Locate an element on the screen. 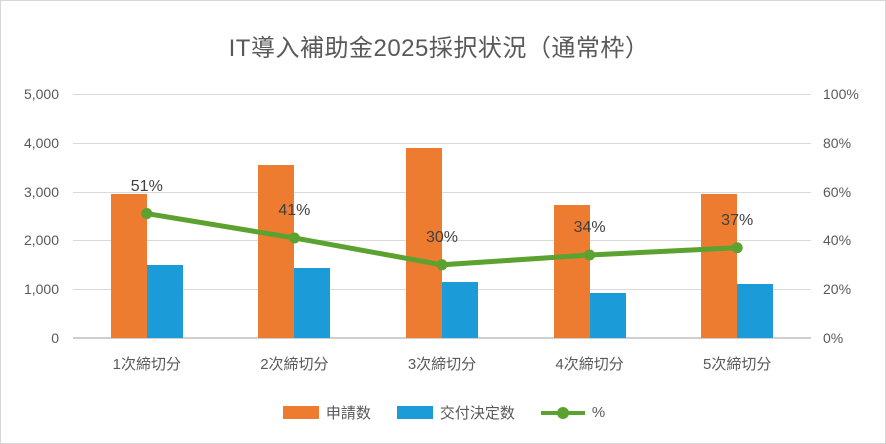 This screenshot has height=444, width=886. category-label: 5次締切分 is located at coordinates (737, 364).